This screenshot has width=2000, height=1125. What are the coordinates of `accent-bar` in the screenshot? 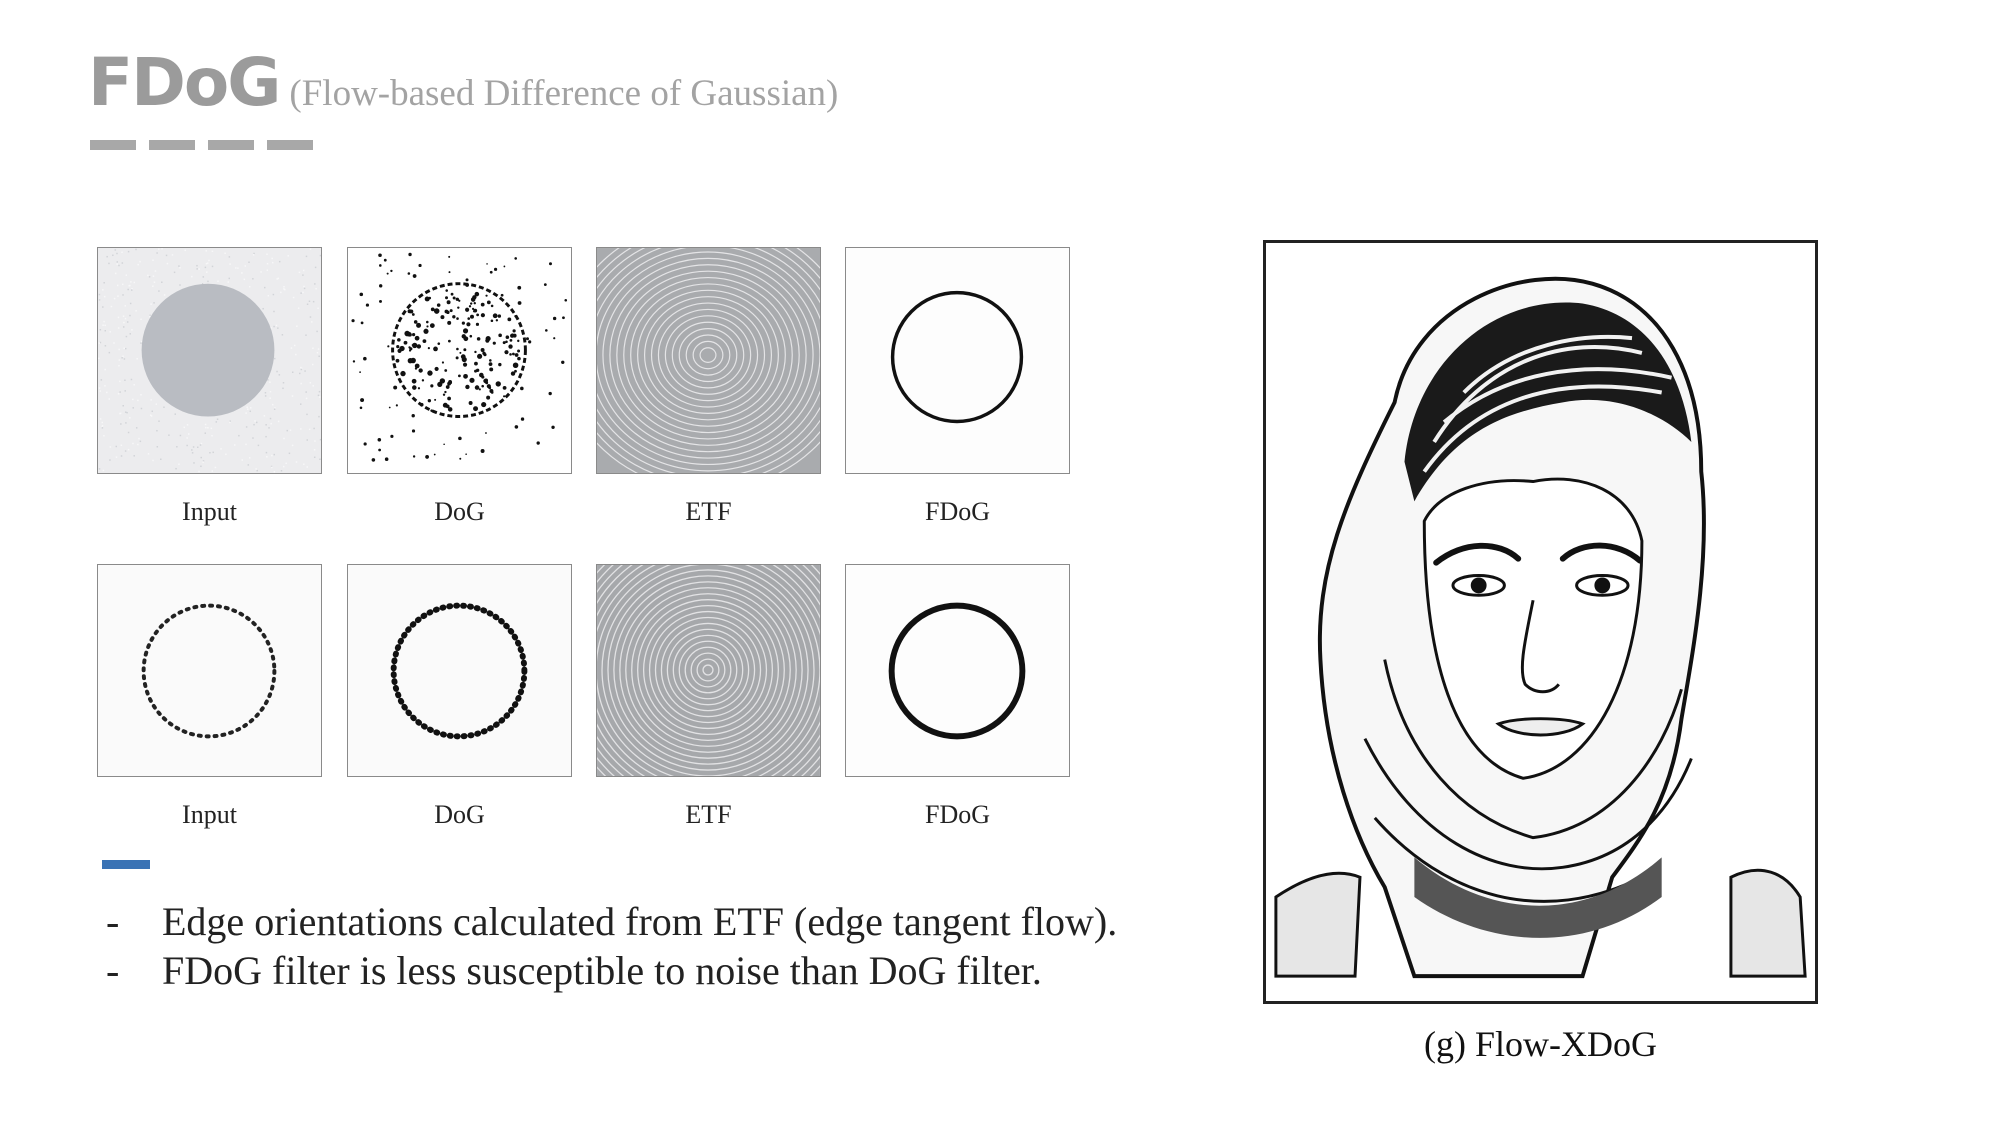 It's located at (126, 864).